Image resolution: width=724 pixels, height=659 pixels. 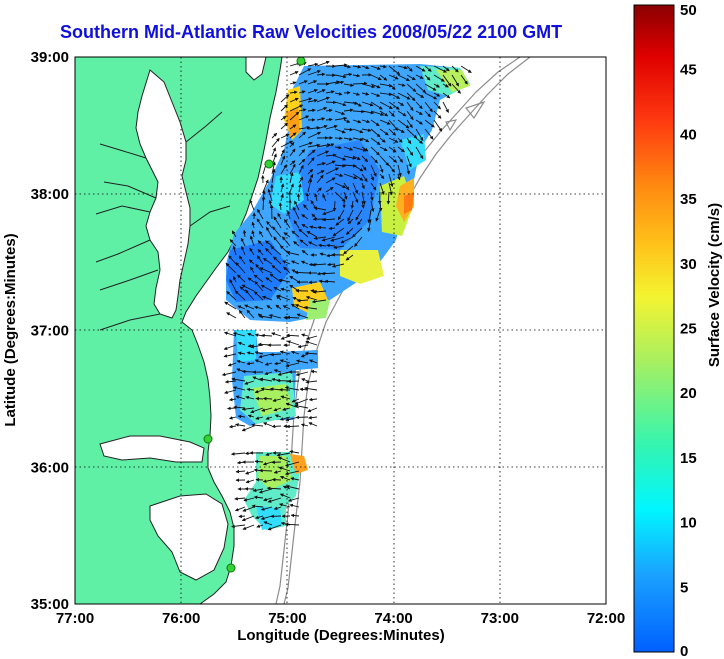 What do you see at coordinates (654, 328) in the screenshot?
I see `colorbar` at bounding box center [654, 328].